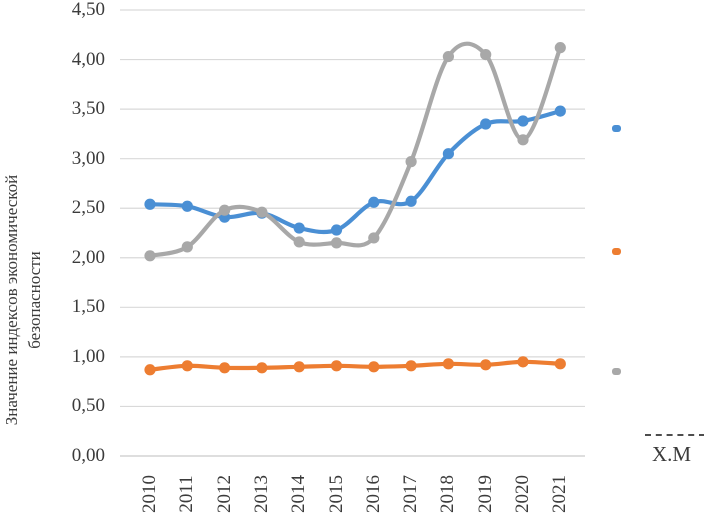  I want to click on series-gray-legend-marker-icon, so click(616, 371).